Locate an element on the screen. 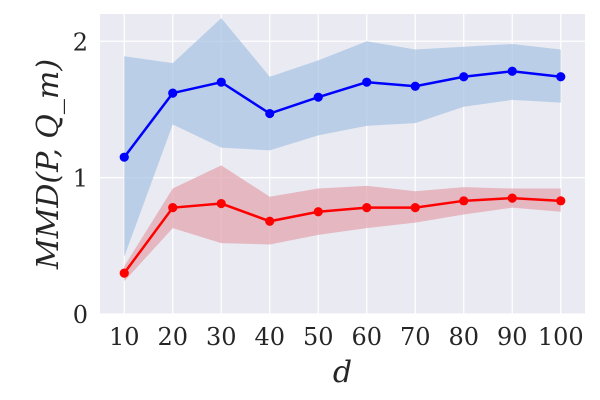 Image resolution: width=600 pixels, height=400 pixels. x-axis-label: d is located at coordinates (342, 372).